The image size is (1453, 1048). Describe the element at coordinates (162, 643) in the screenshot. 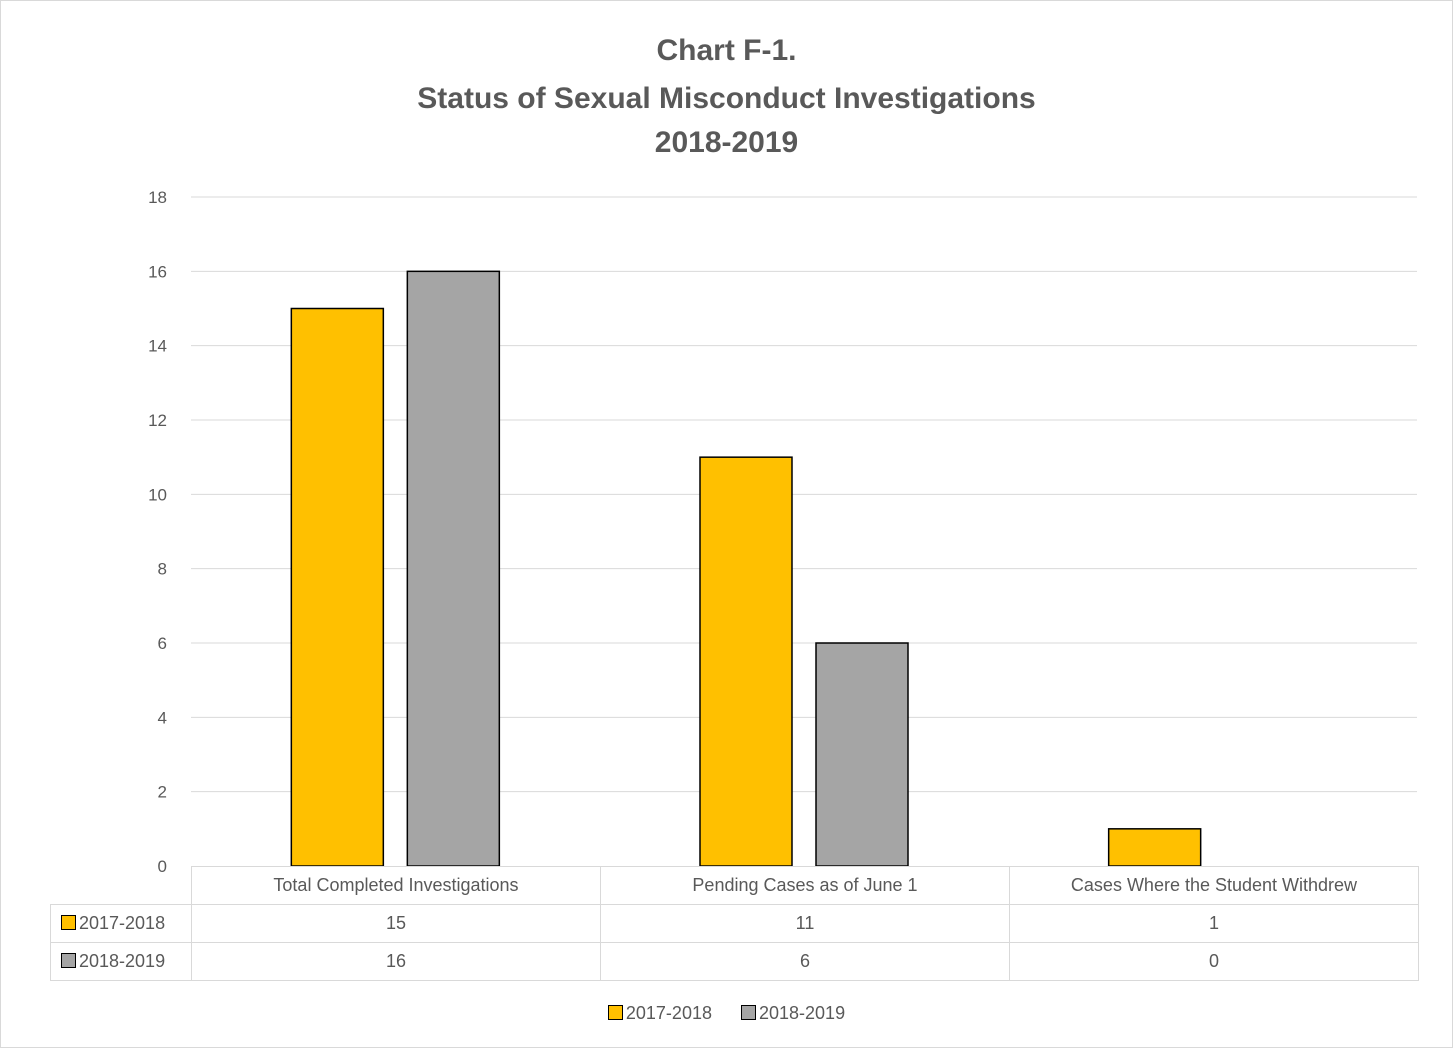

I see `y-tick-label: 6` at that location.